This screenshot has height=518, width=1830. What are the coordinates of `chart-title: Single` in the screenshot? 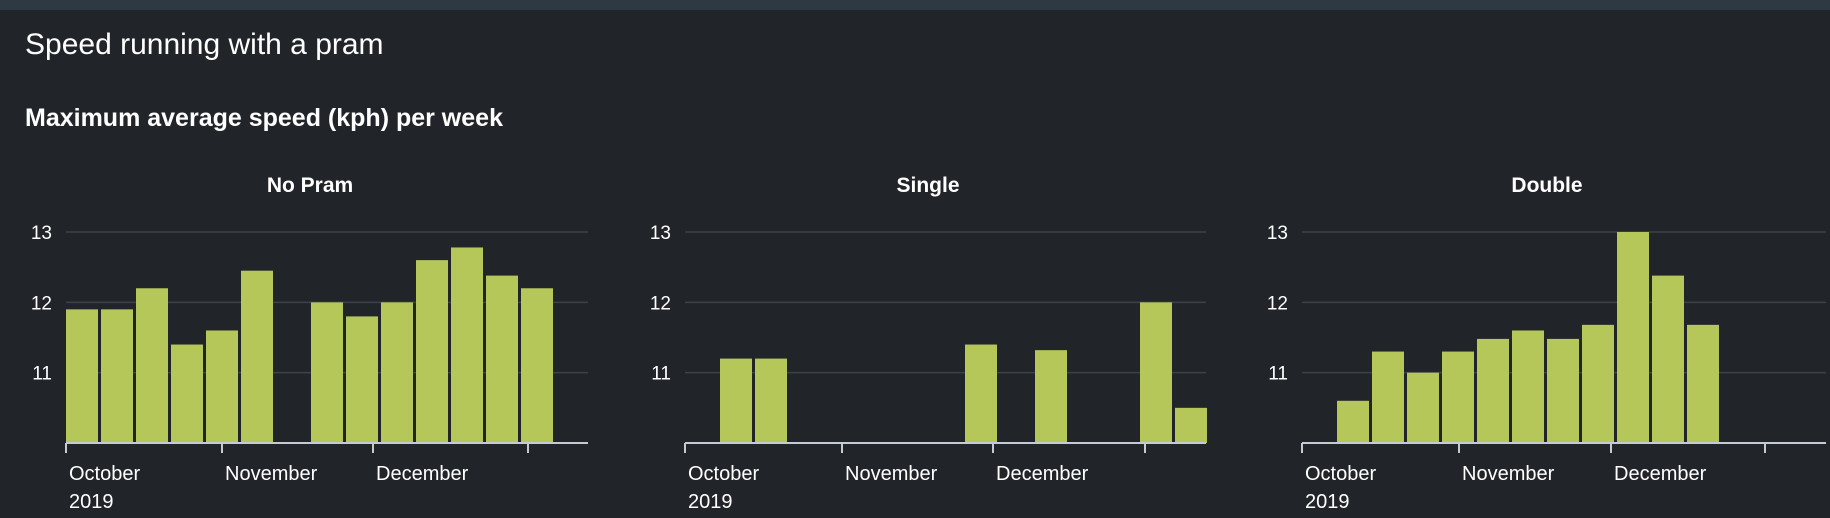 It's located at (927, 185).